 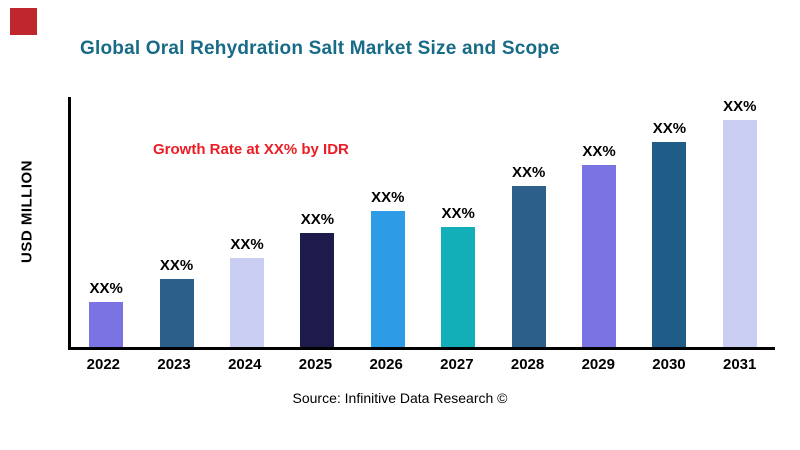 I want to click on bar-2028, so click(x=528, y=266).